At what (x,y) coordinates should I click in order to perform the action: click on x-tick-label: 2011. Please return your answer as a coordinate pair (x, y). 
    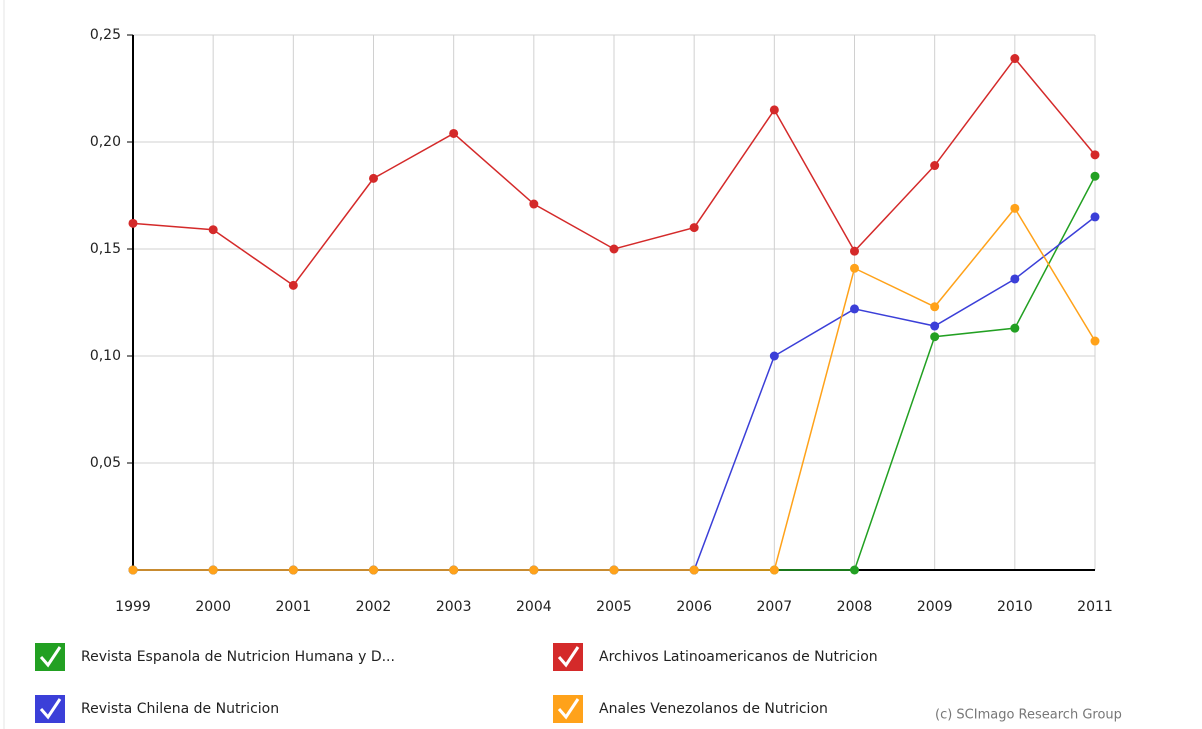
    Looking at the image, I should click on (1095, 607).